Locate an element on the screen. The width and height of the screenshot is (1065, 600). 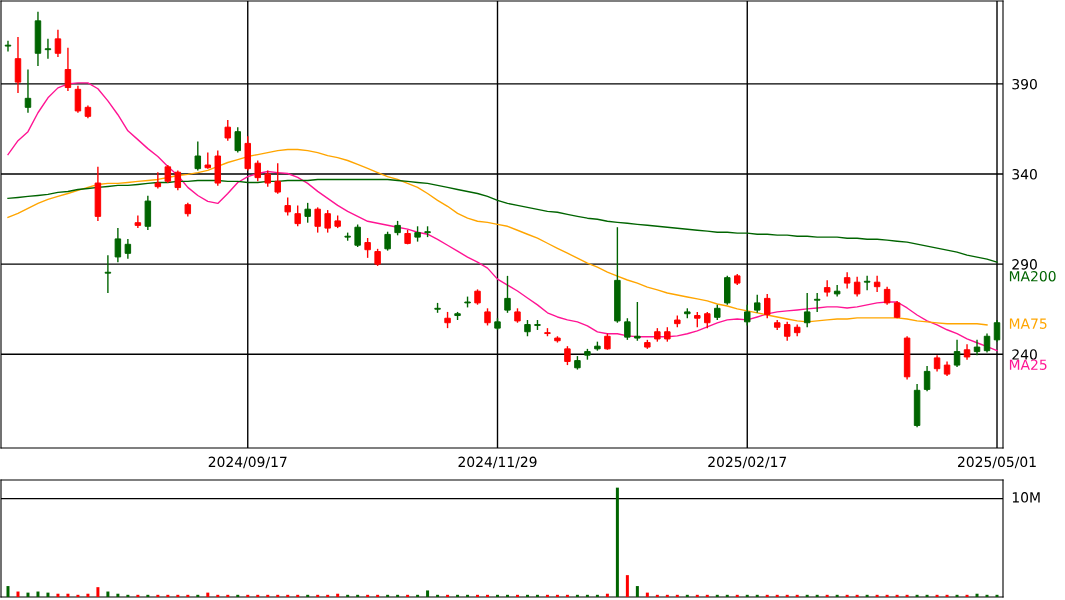
y-tick-label: 390 is located at coordinates (1024, 84).